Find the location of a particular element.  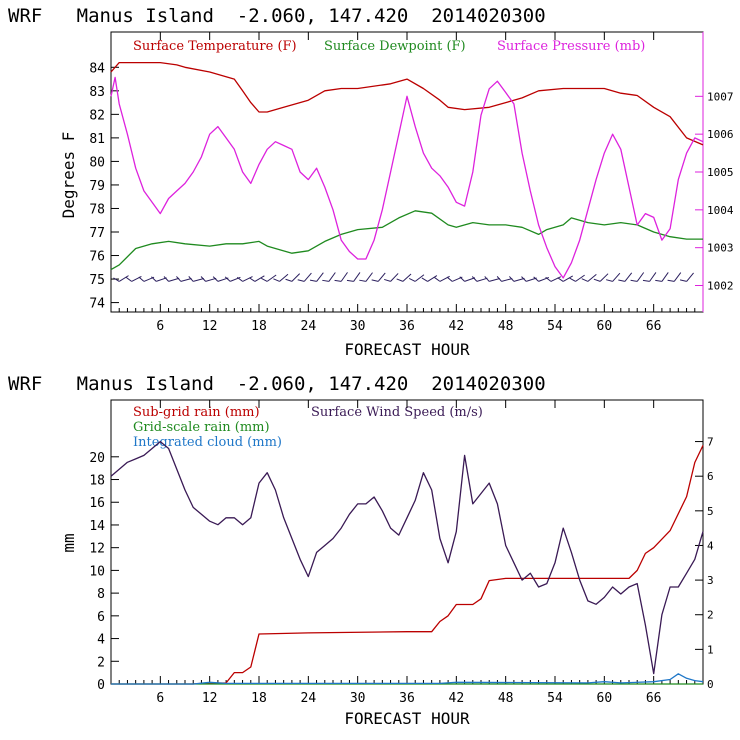

bottom-x-tick-label: 6 is located at coordinates (160, 698).